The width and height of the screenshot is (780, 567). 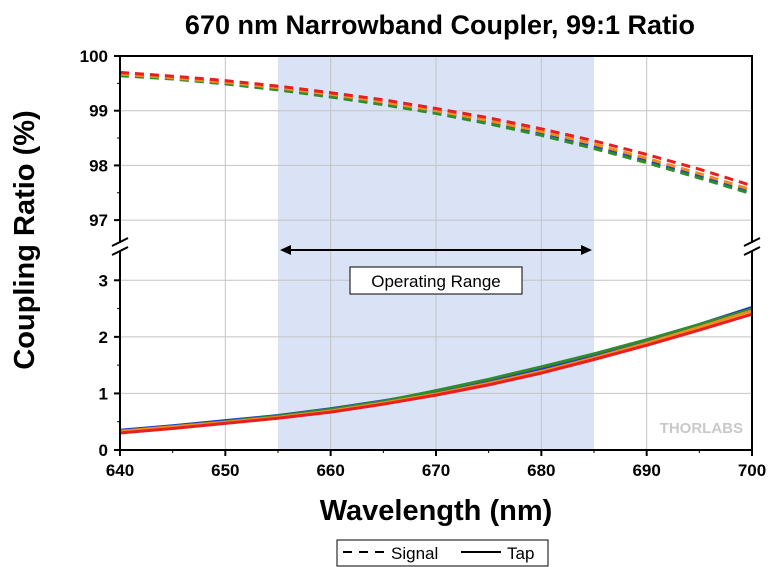 What do you see at coordinates (752, 470) in the screenshot?
I see `x-tick-label: 700` at bounding box center [752, 470].